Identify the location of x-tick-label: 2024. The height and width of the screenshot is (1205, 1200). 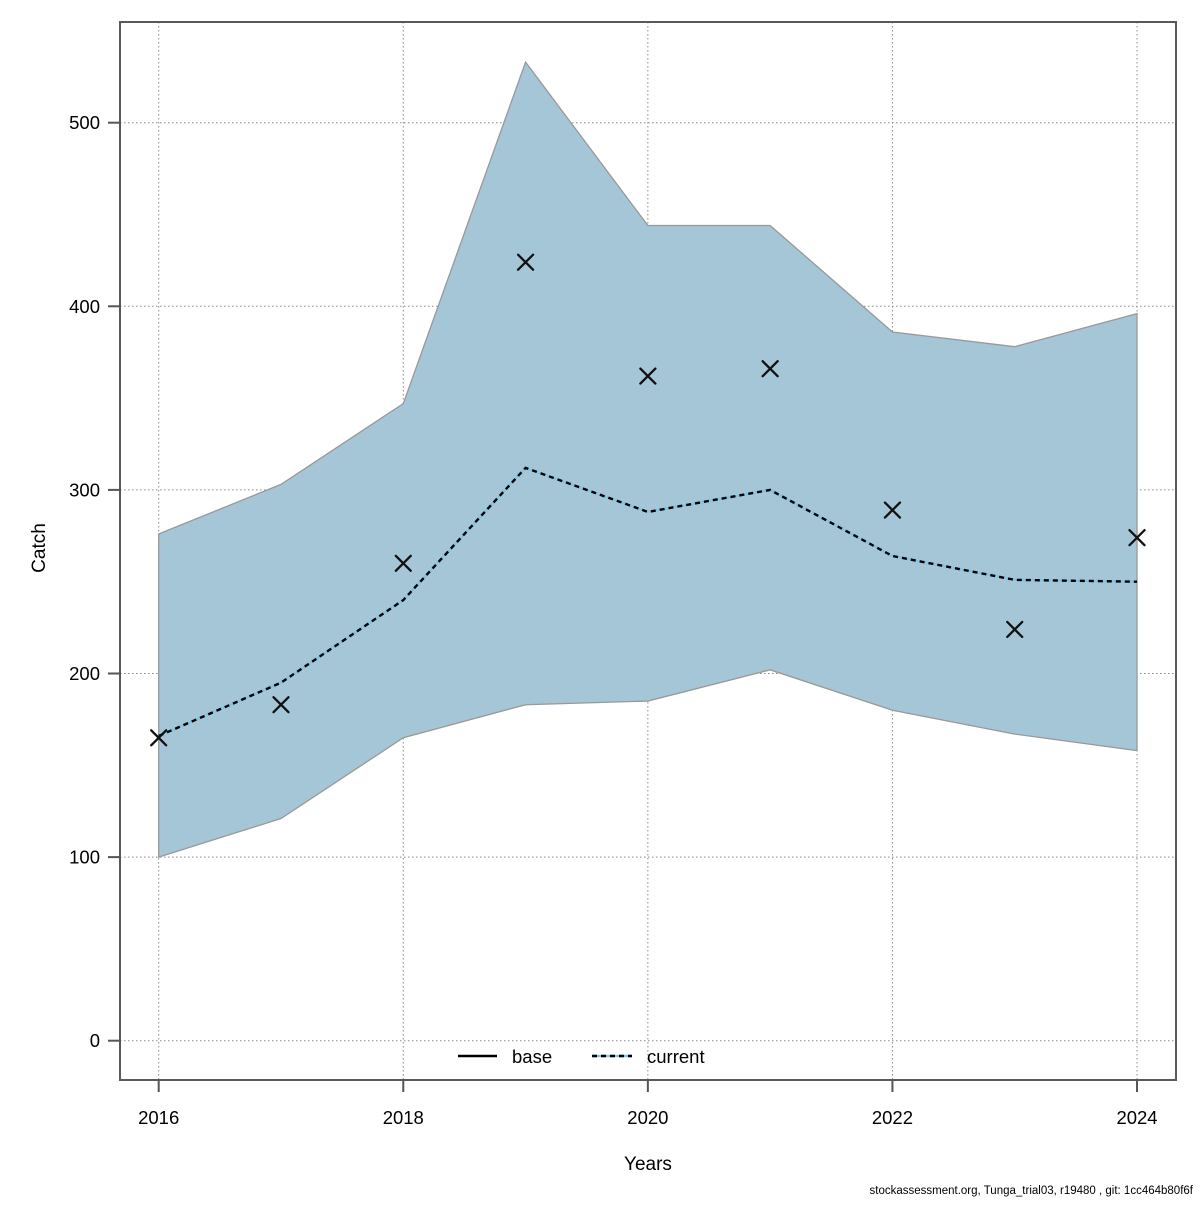
(1136, 1117).